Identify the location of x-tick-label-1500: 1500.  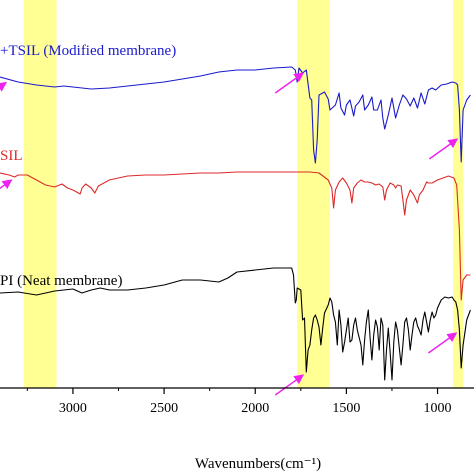
(346, 408).